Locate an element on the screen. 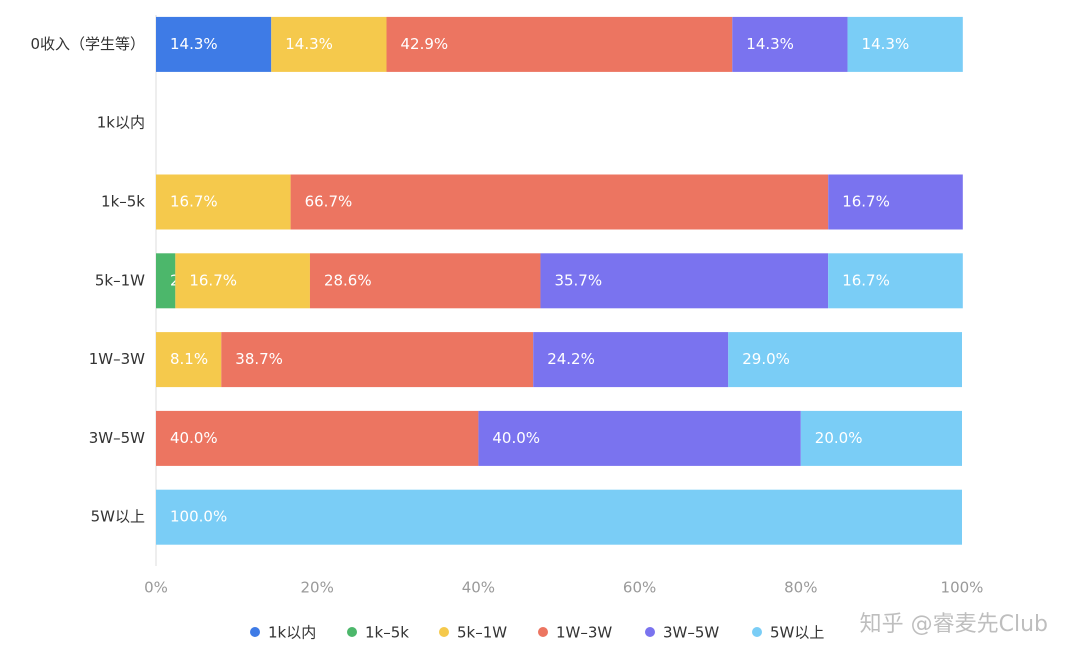 The height and width of the screenshot is (668, 1080). data-label: 28.6% is located at coordinates (348, 280).